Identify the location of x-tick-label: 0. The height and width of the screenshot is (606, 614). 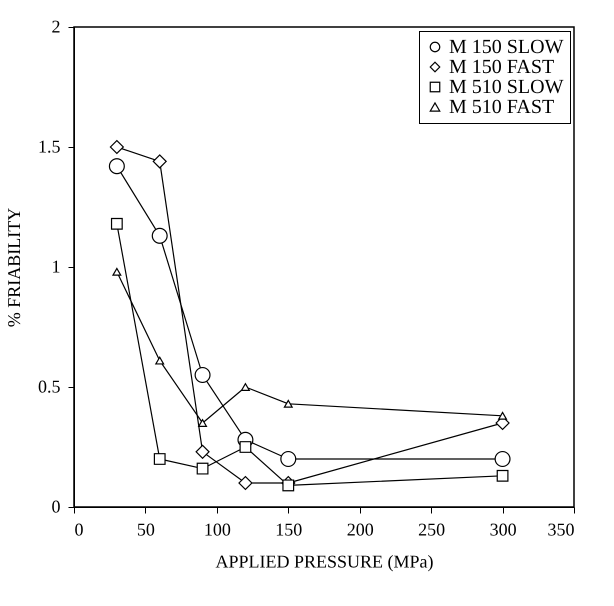
(79, 530).